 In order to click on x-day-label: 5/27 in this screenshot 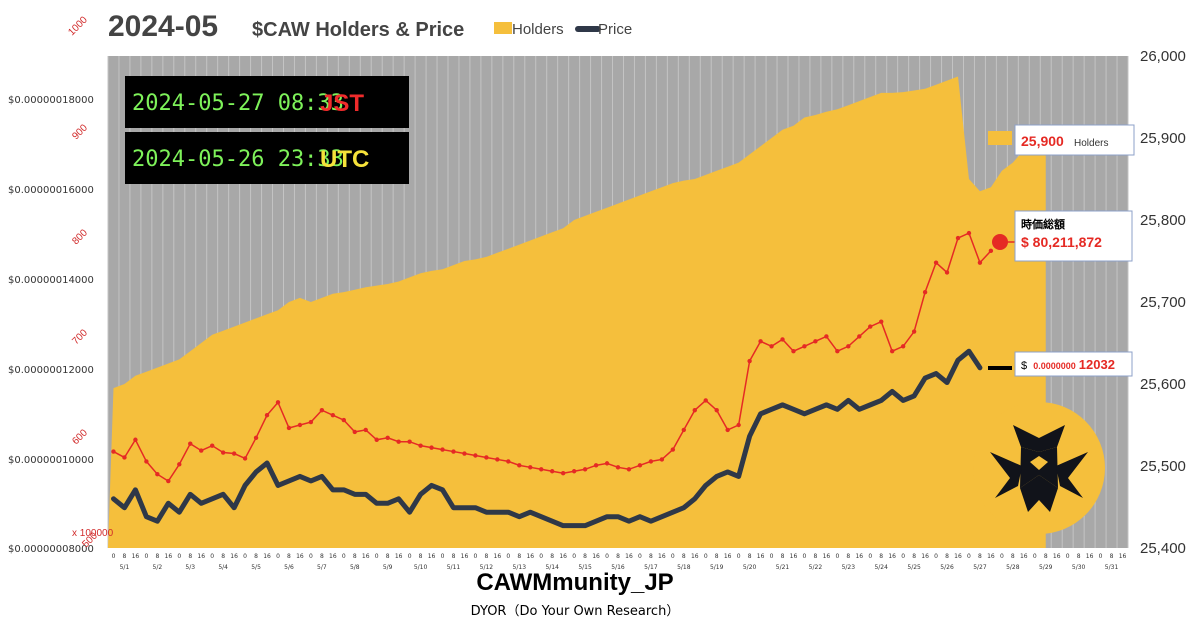, I will do `click(980, 567)`.